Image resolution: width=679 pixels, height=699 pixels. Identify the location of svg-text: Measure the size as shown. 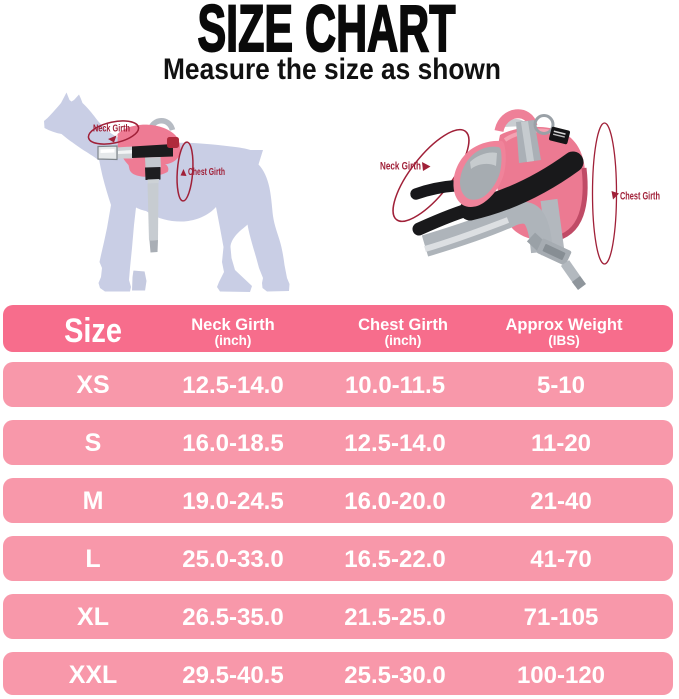
(332, 69).